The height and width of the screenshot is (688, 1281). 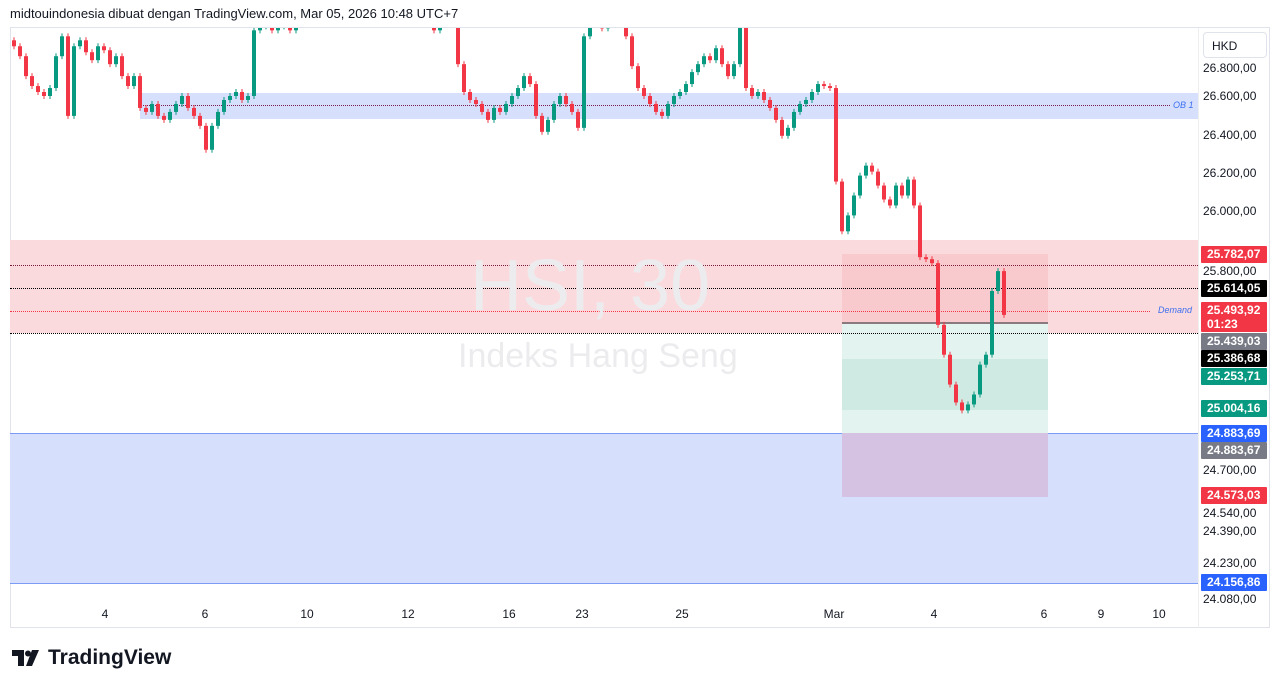 I want to click on price-tag: 25.439,03, so click(x=1234, y=341).